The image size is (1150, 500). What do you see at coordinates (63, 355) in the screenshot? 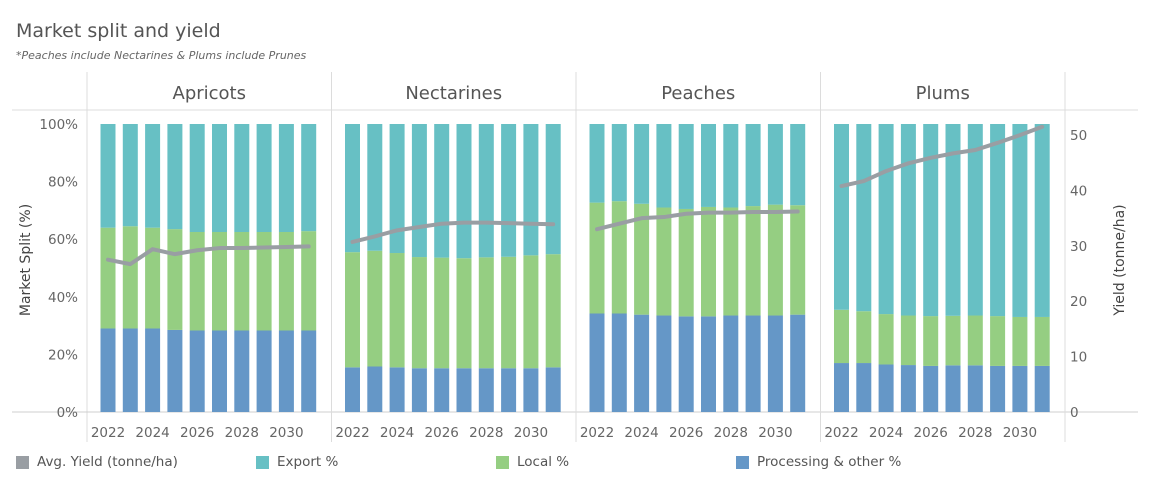
I see `y-tick-label: 20%` at bounding box center [63, 355].